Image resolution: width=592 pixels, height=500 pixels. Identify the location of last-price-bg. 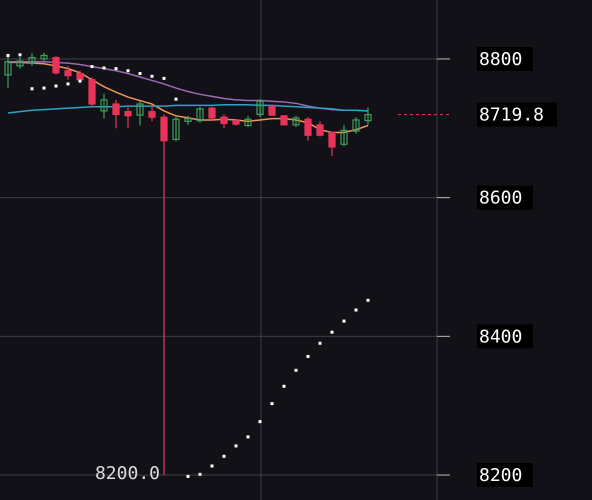
(517, 114).